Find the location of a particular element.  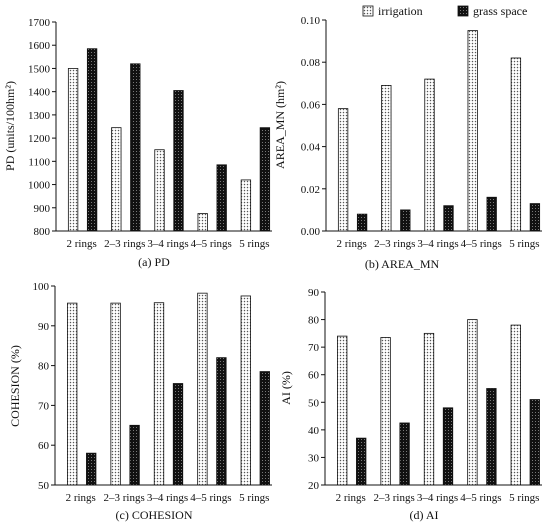

y-tick-label: 0.10 is located at coordinates (311, 21).